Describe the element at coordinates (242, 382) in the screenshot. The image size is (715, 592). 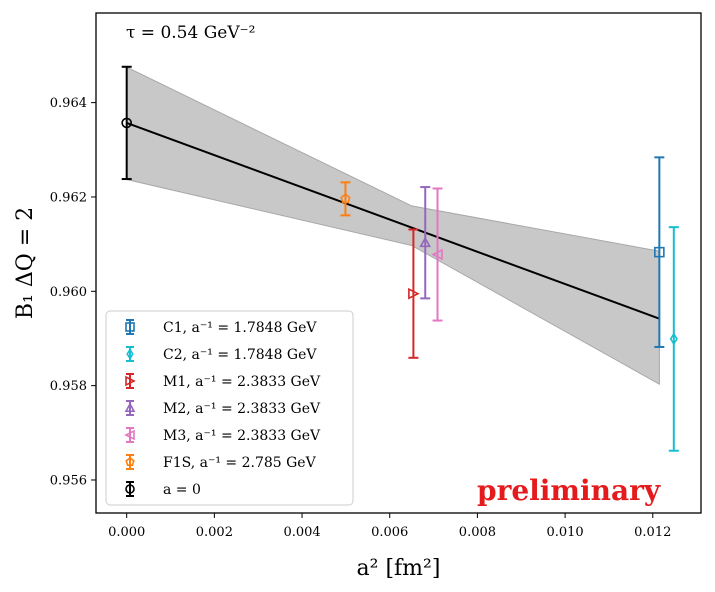
I see `legend-label-m1: M1, a⁻¹ = 2.3833 GeV` at that location.